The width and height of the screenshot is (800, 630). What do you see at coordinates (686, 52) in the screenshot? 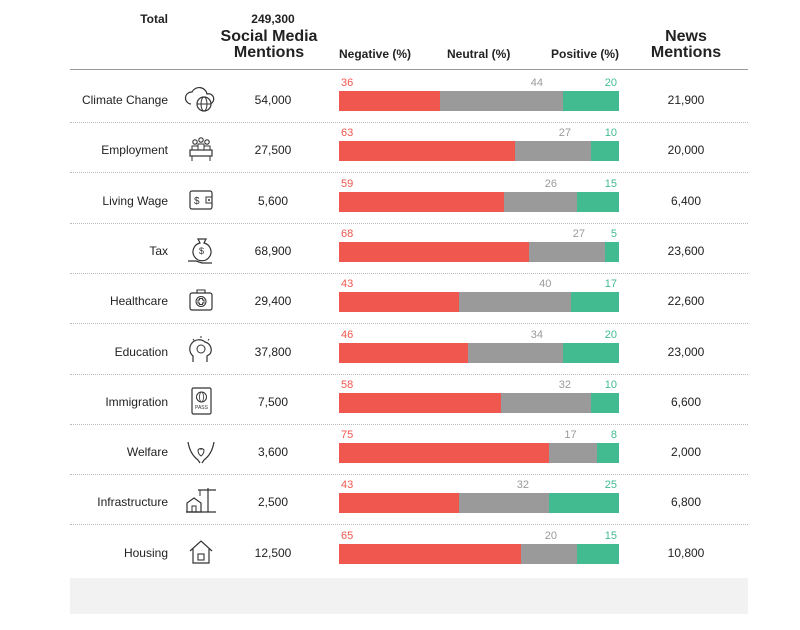
I see `header-news-line2: Mentions` at bounding box center [686, 52].